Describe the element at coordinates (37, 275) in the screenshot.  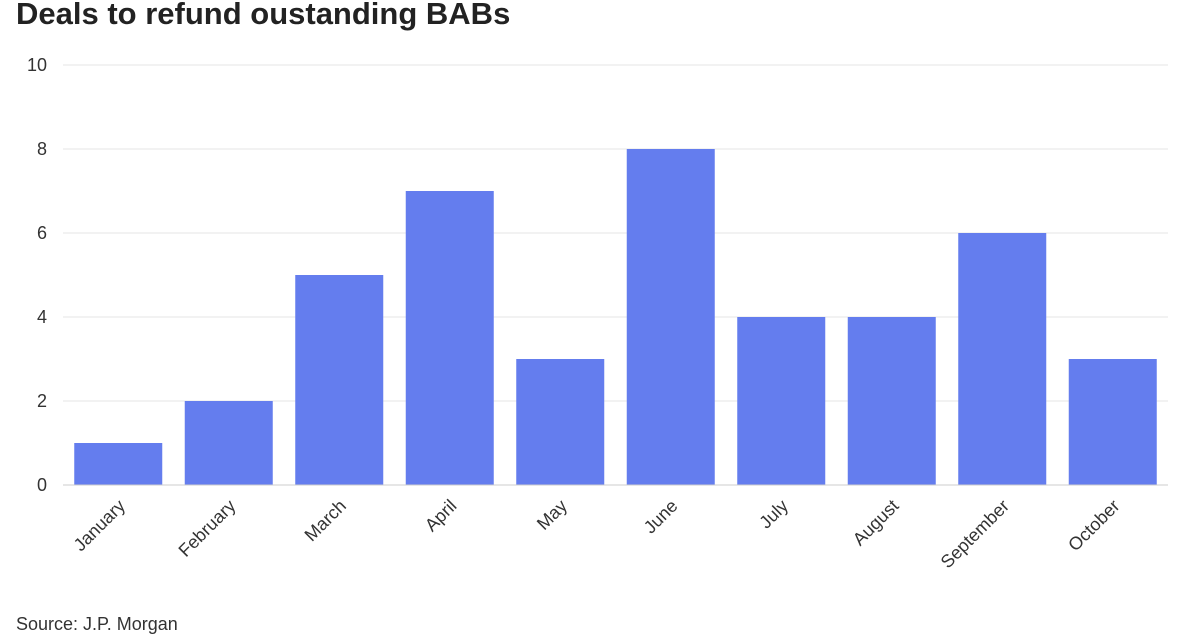
I see `y-axis-ticks: 0 2 4 6 8 10` at that location.